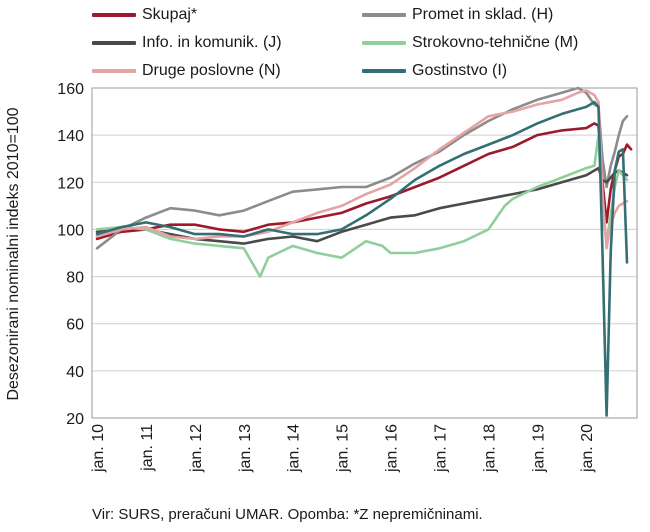  I want to click on legend-swatch-skupaj, so click(114, 15).